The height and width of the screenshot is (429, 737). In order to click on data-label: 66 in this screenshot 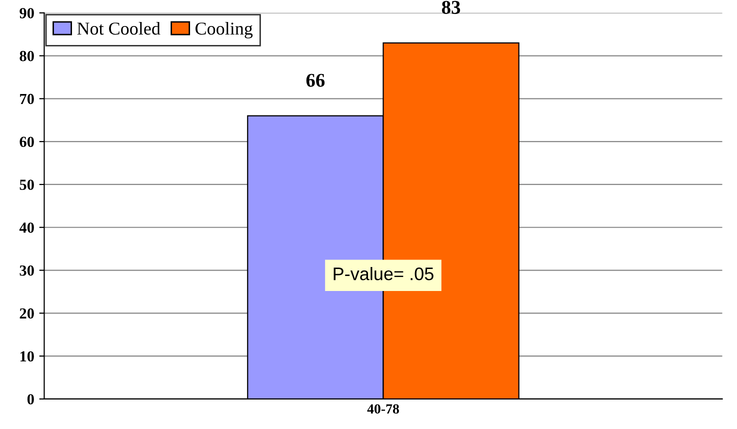, I will do `click(315, 80)`.